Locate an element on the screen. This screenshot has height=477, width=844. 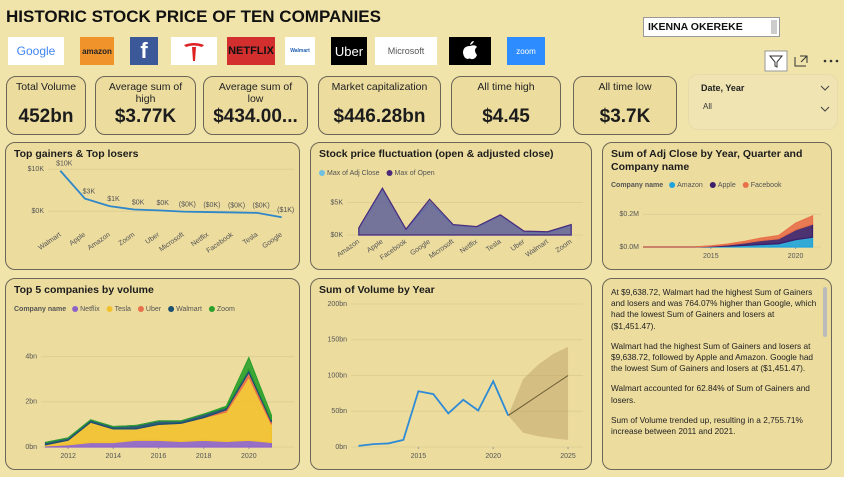
legend-label: Apple is located at coordinates (727, 185).